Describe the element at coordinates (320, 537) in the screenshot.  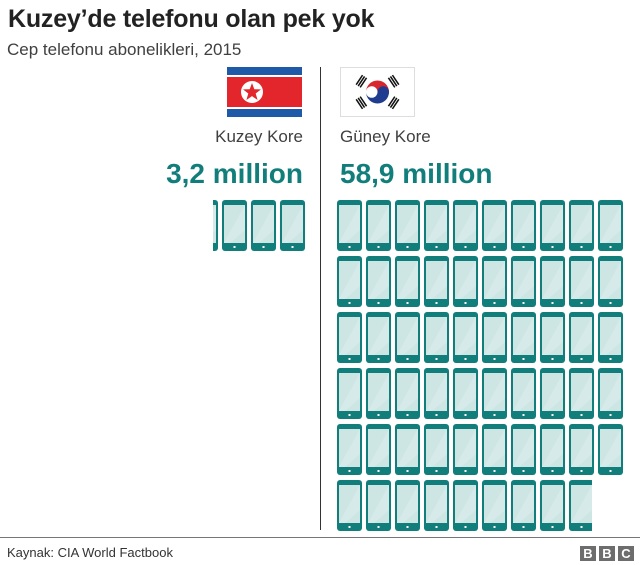
I see `footer-divider` at that location.